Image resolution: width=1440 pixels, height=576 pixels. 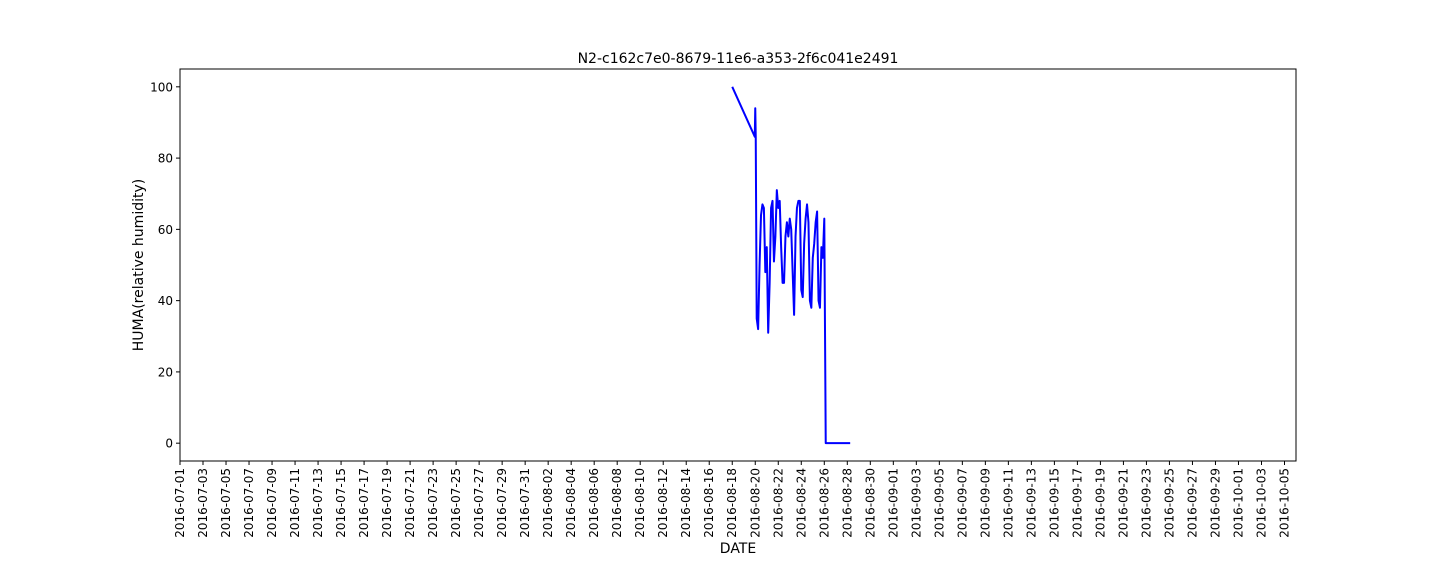 What do you see at coordinates (1261, 503) in the screenshot?
I see `x-tick-label: 2016-10-03` at bounding box center [1261, 503].